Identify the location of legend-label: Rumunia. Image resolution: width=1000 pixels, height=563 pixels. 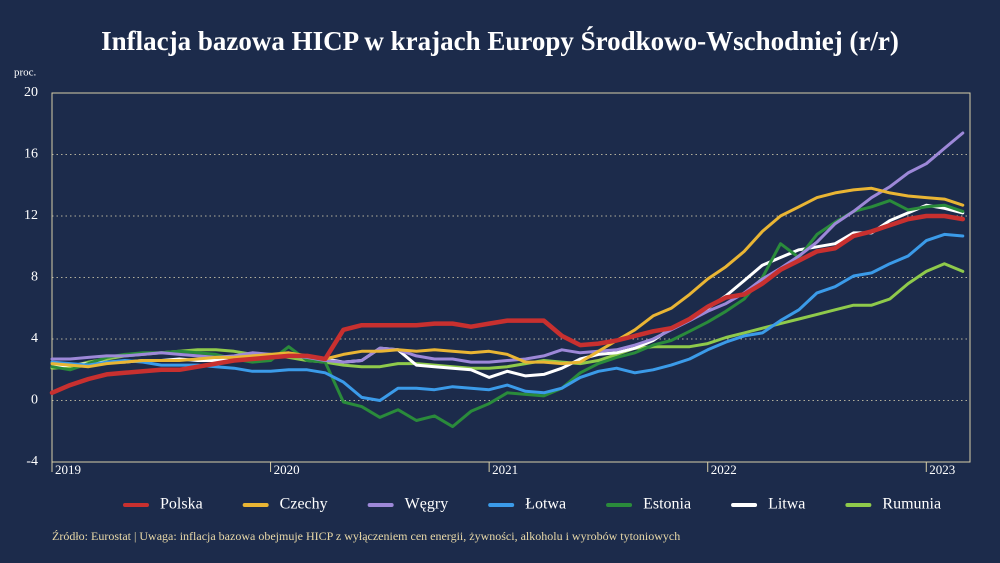
(911, 504).